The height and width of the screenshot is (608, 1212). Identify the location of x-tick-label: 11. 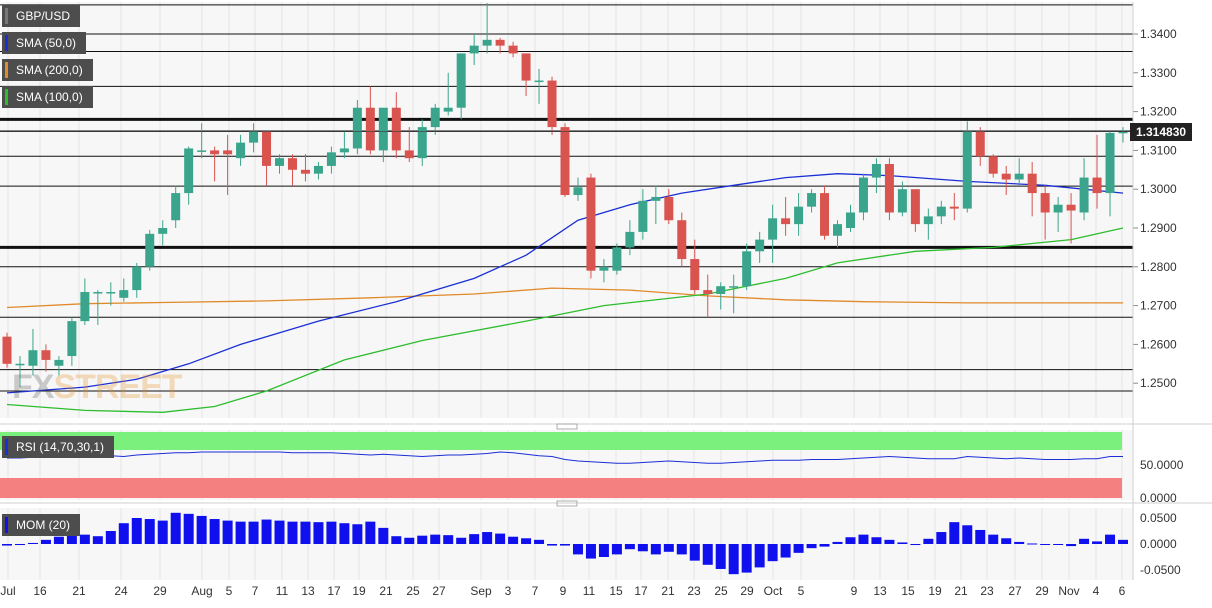
(589, 591).